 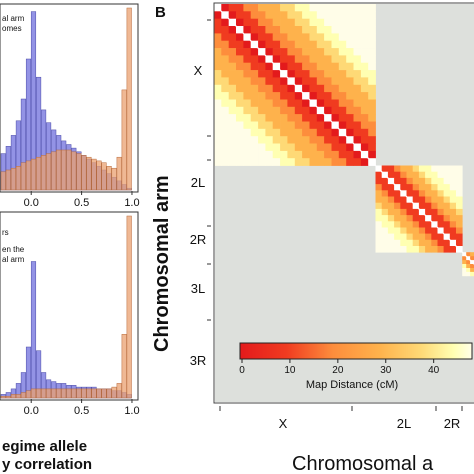 I want to click on panel-a-bottom-legend-1: rs, so click(x=5, y=232).